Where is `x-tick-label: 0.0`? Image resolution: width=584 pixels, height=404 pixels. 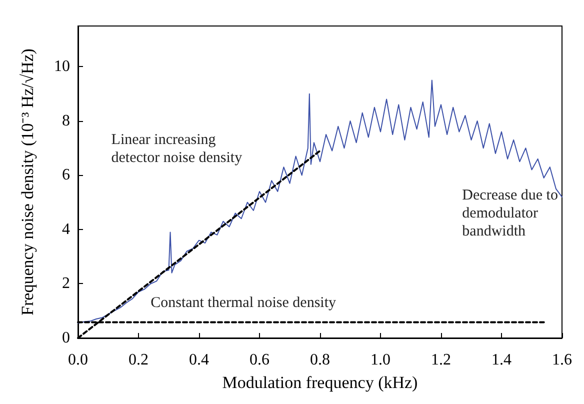 x-tick-label: 0.0 is located at coordinates (78, 360).